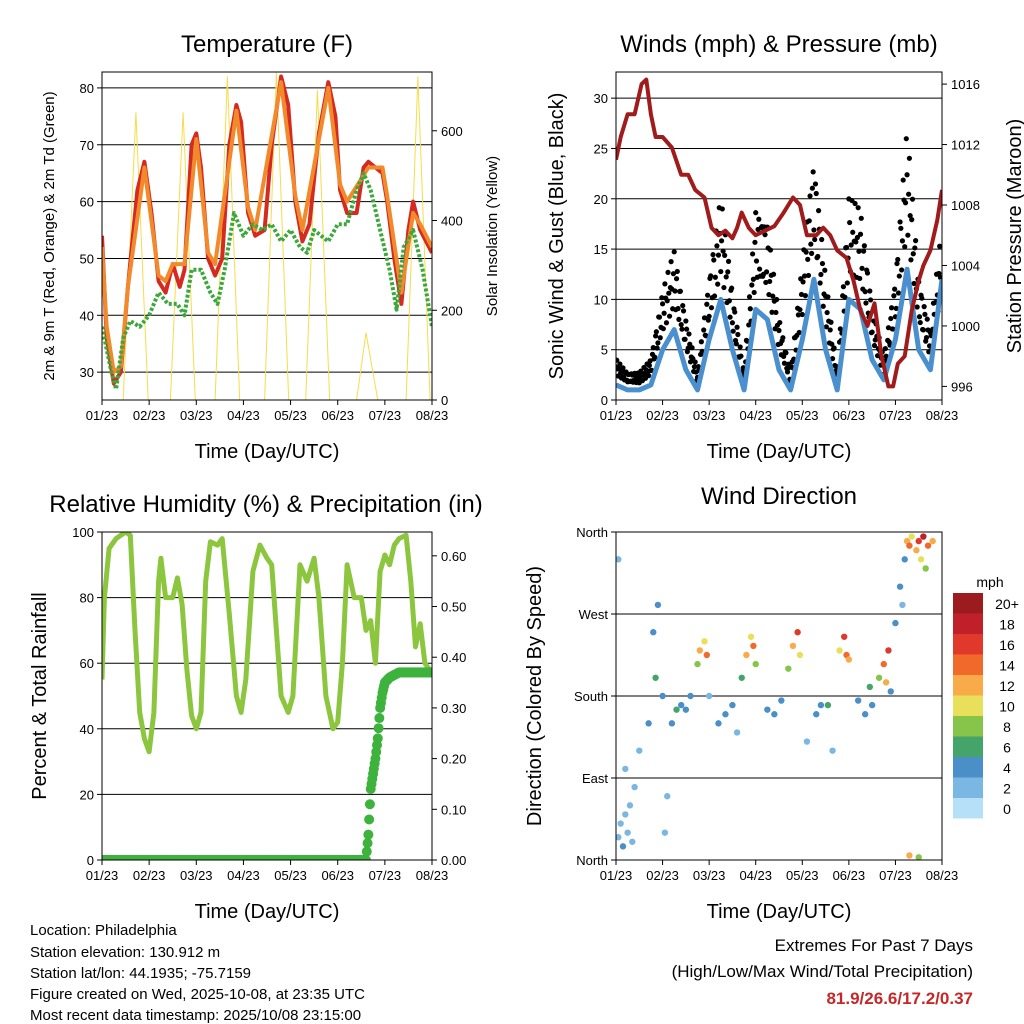 The image size is (1024, 1024). What do you see at coordinates (267, 643) in the screenshot?
I see `series-rh-line` at bounding box center [267, 643].